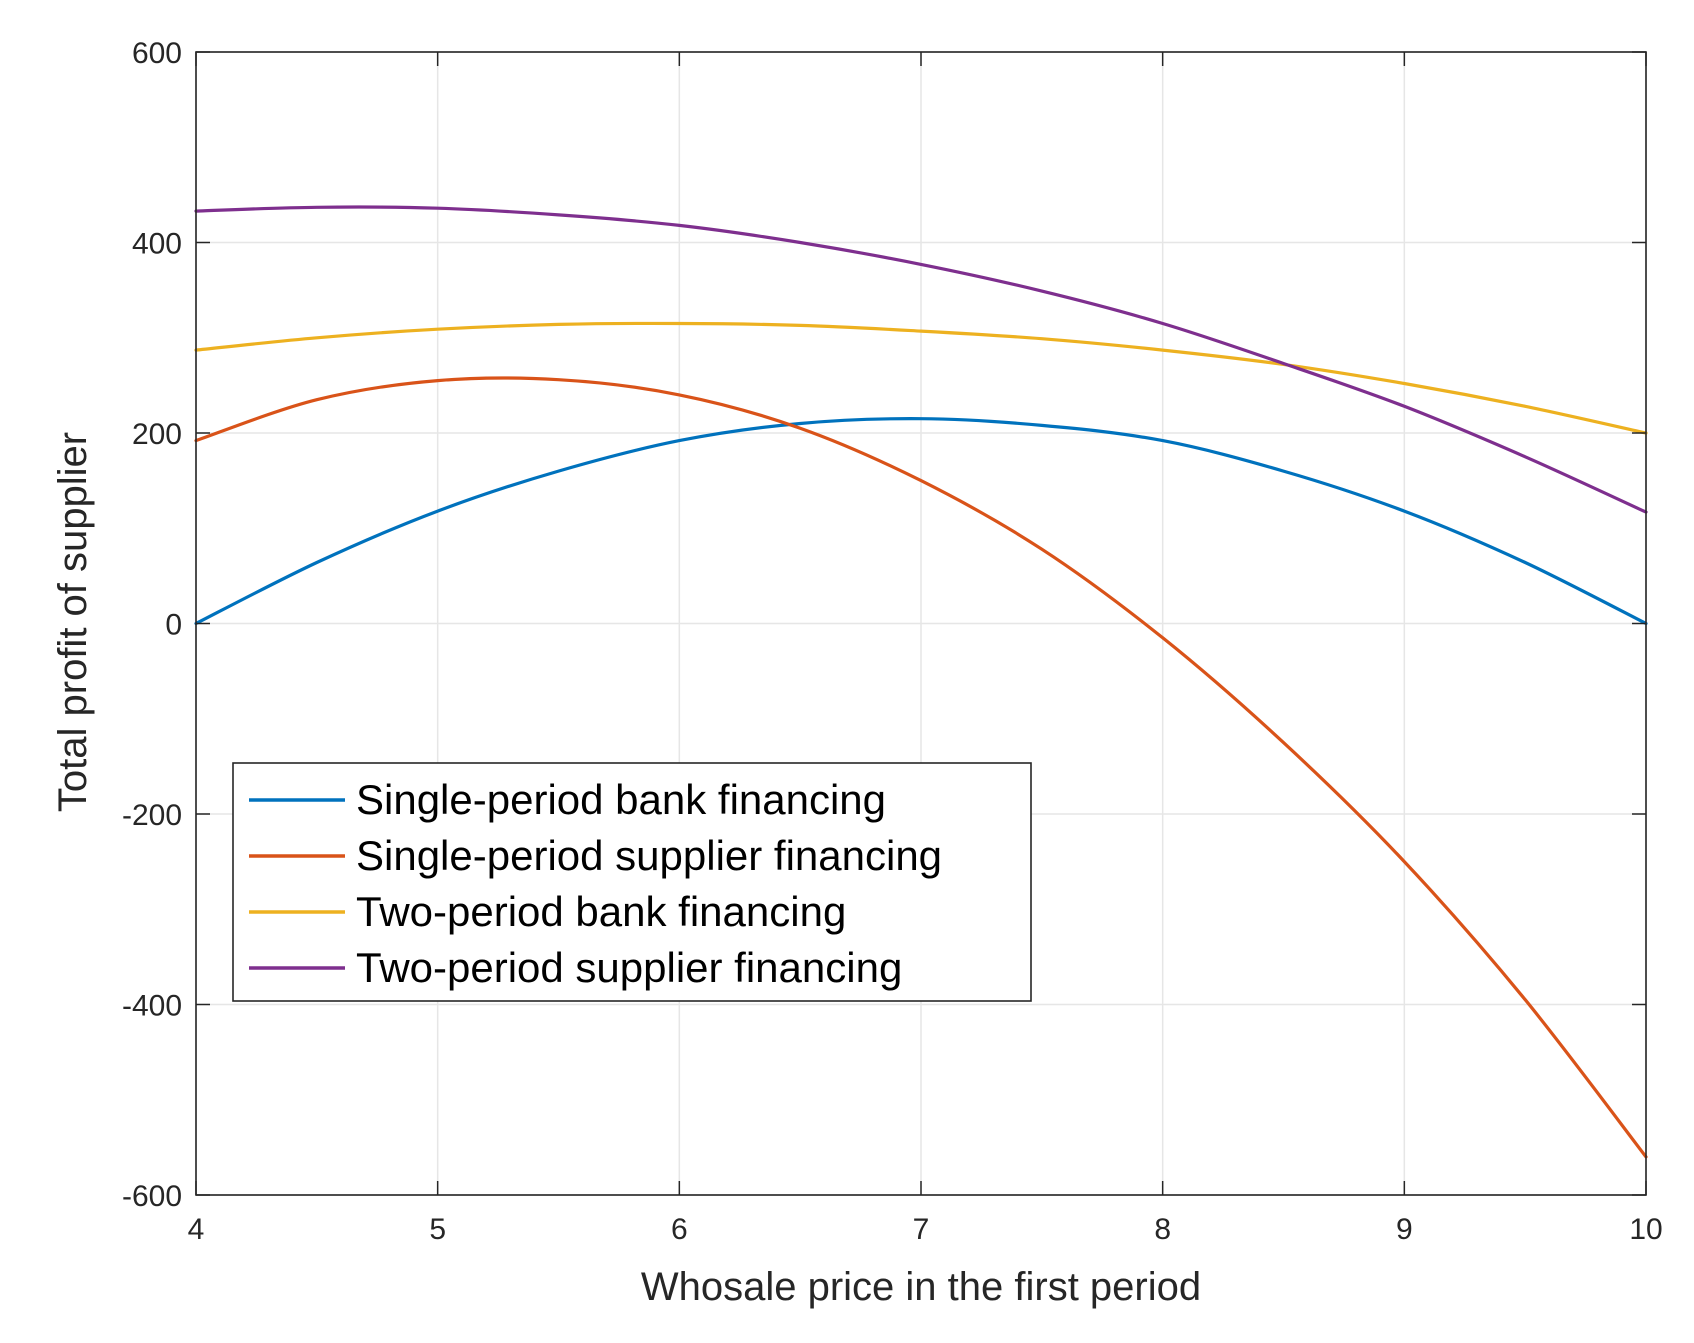  I want to click on y-tick-label: -400, so click(152, 1006).